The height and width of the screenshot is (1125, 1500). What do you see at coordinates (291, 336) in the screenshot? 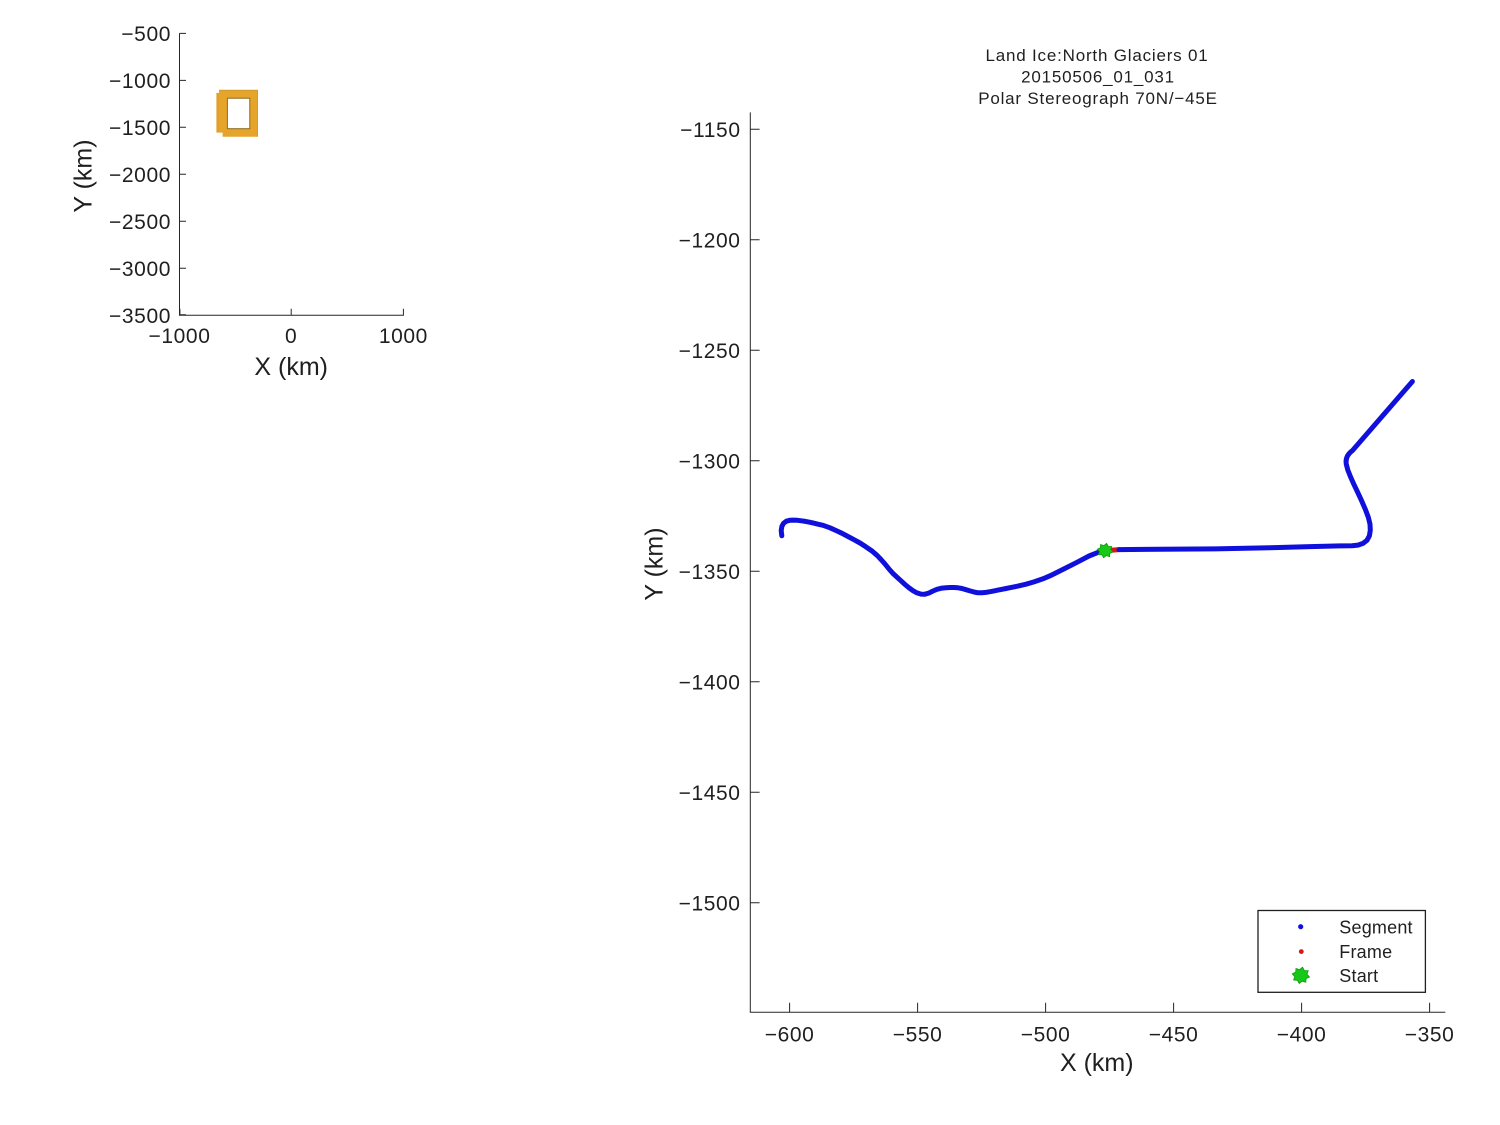
I see `svg-text: 0` at bounding box center [291, 336].